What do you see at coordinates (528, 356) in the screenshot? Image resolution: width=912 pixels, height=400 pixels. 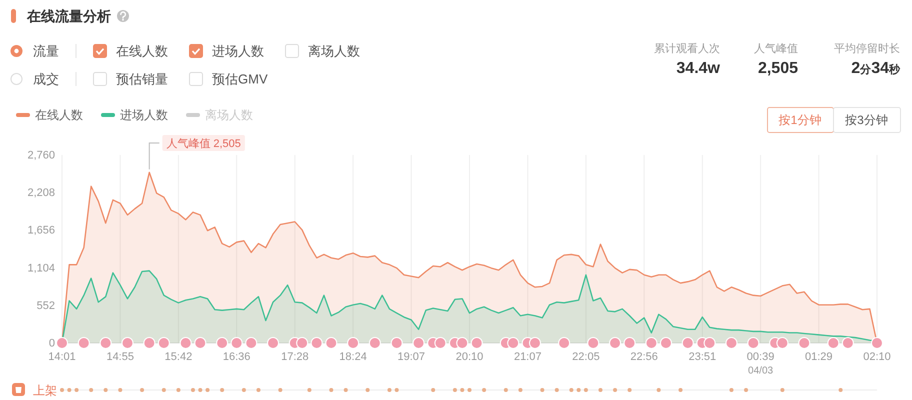 I see `x-tick-label: 21:07` at bounding box center [528, 356].